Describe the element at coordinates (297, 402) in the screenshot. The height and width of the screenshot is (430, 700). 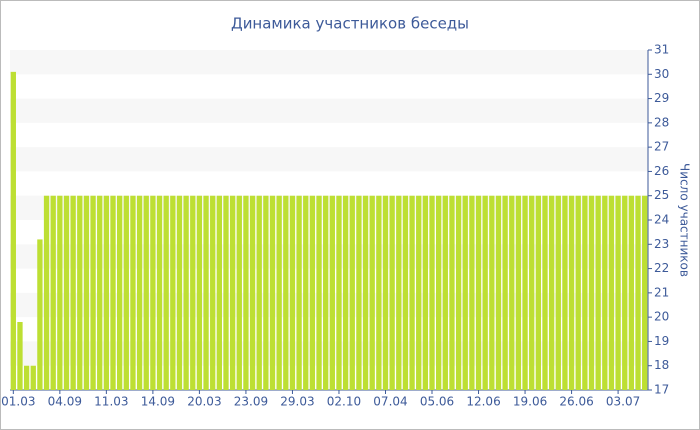
I see `x-tick-label: 29.03` at that location.